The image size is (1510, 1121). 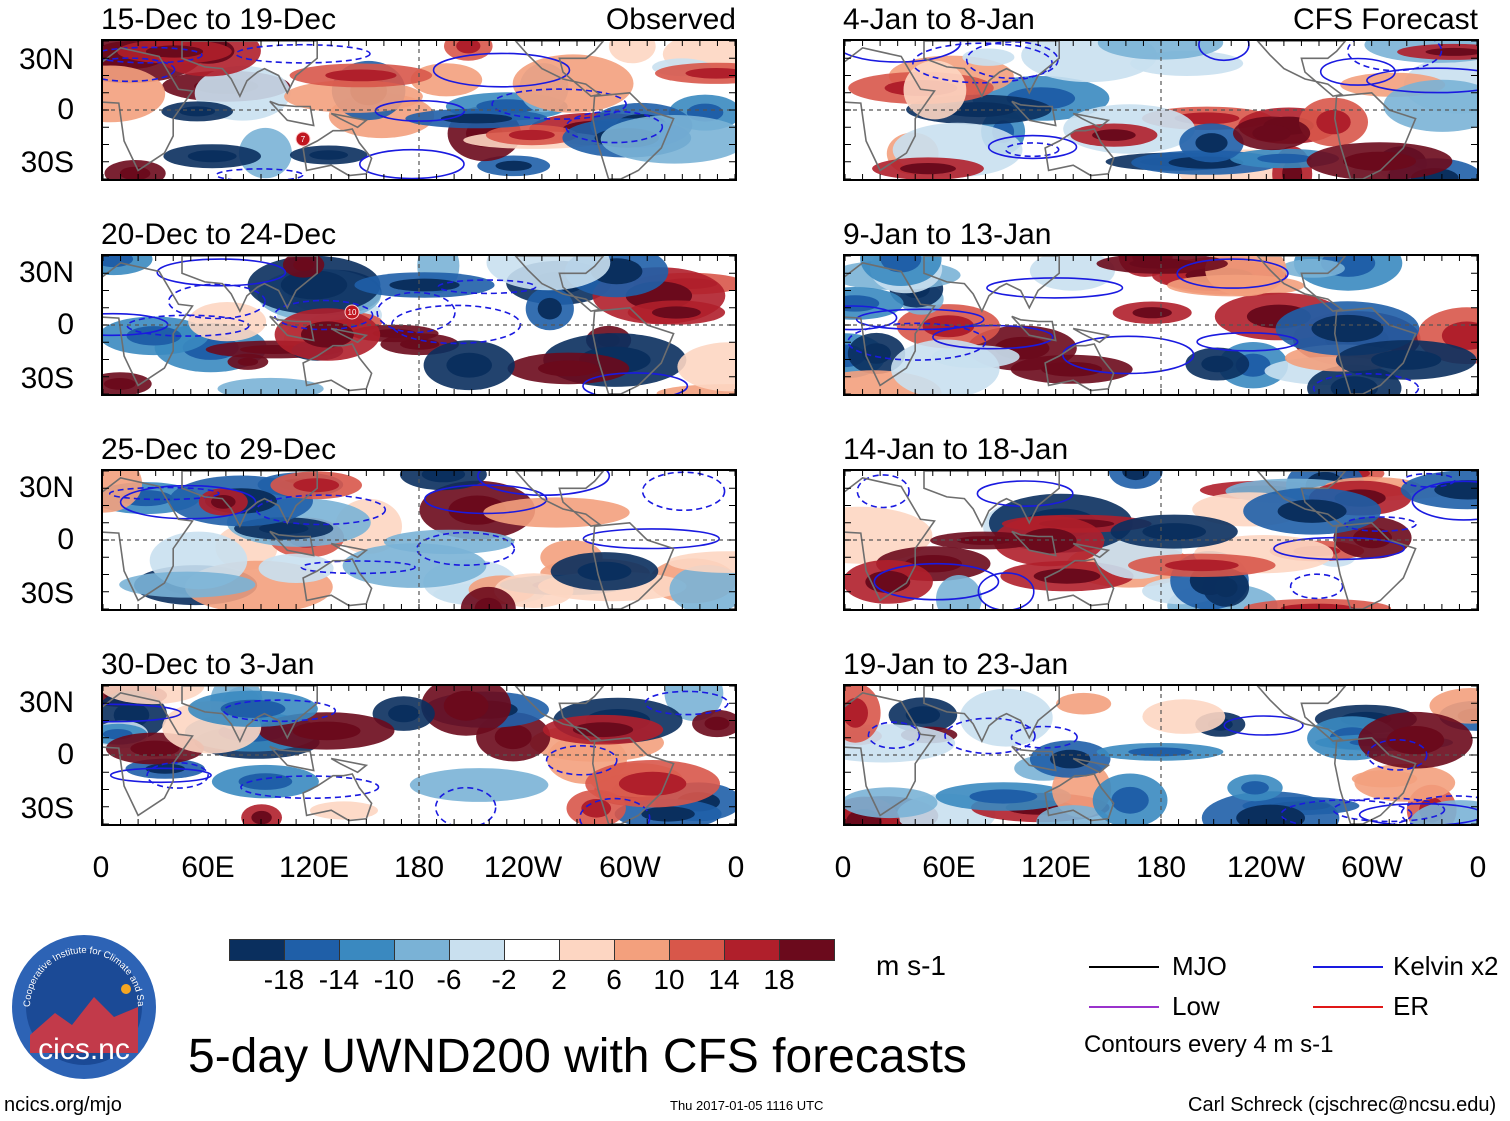 What do you see at coordinates (1385, 19) in the screenshot?
I see `forecast-label: CFS Forecast` at bounding box center [1385, 19].